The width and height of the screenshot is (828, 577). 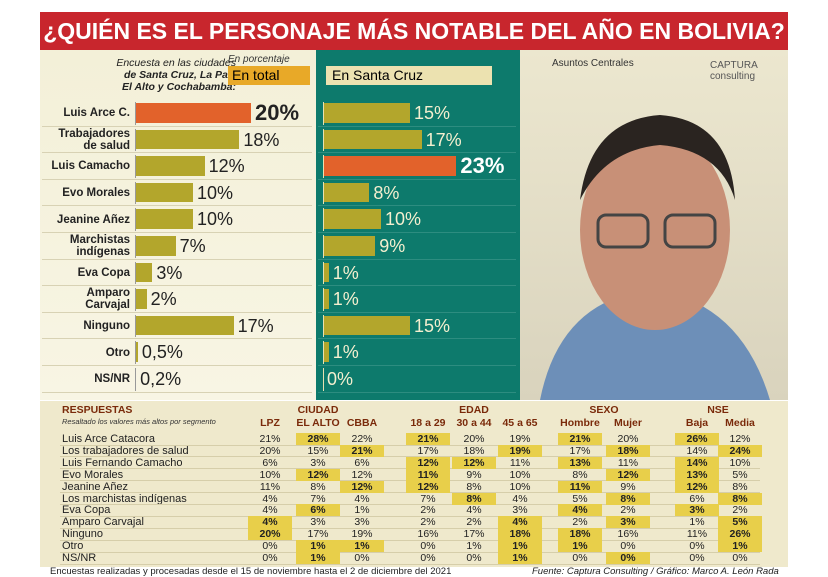 I want to click on subtitle: En porcentaje, so click(x=259, y=59).